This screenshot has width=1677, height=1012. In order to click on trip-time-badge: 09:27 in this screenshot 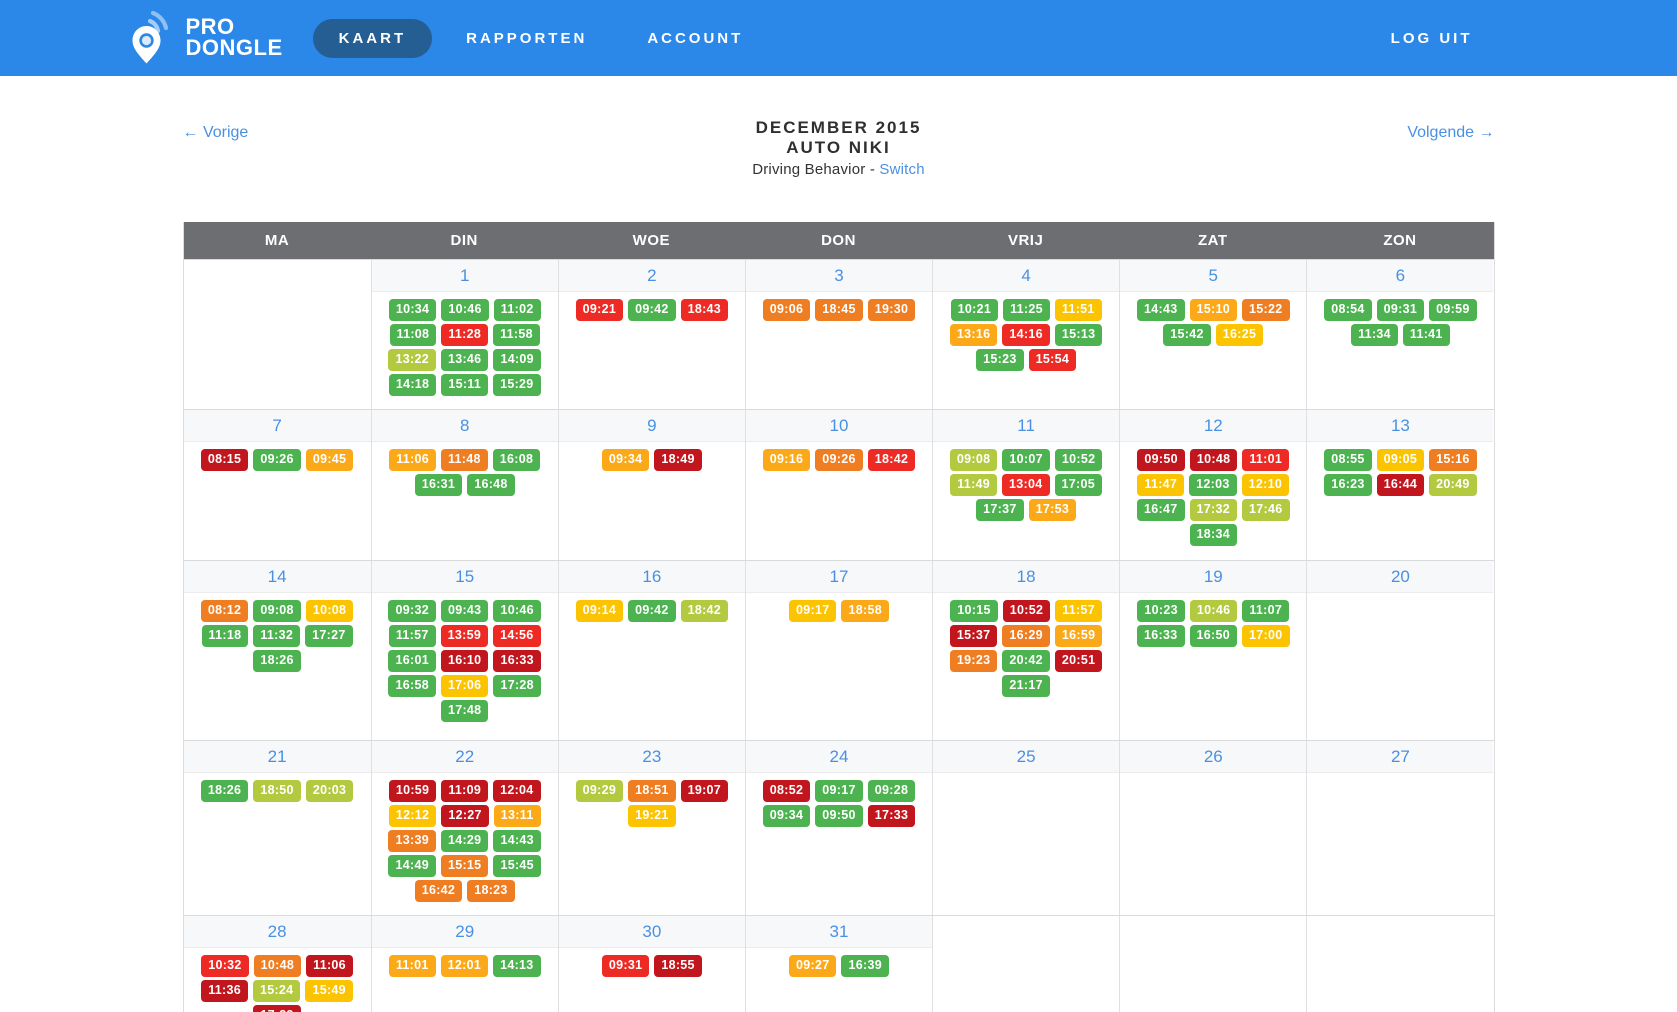, I will do `click(813, 965)`.